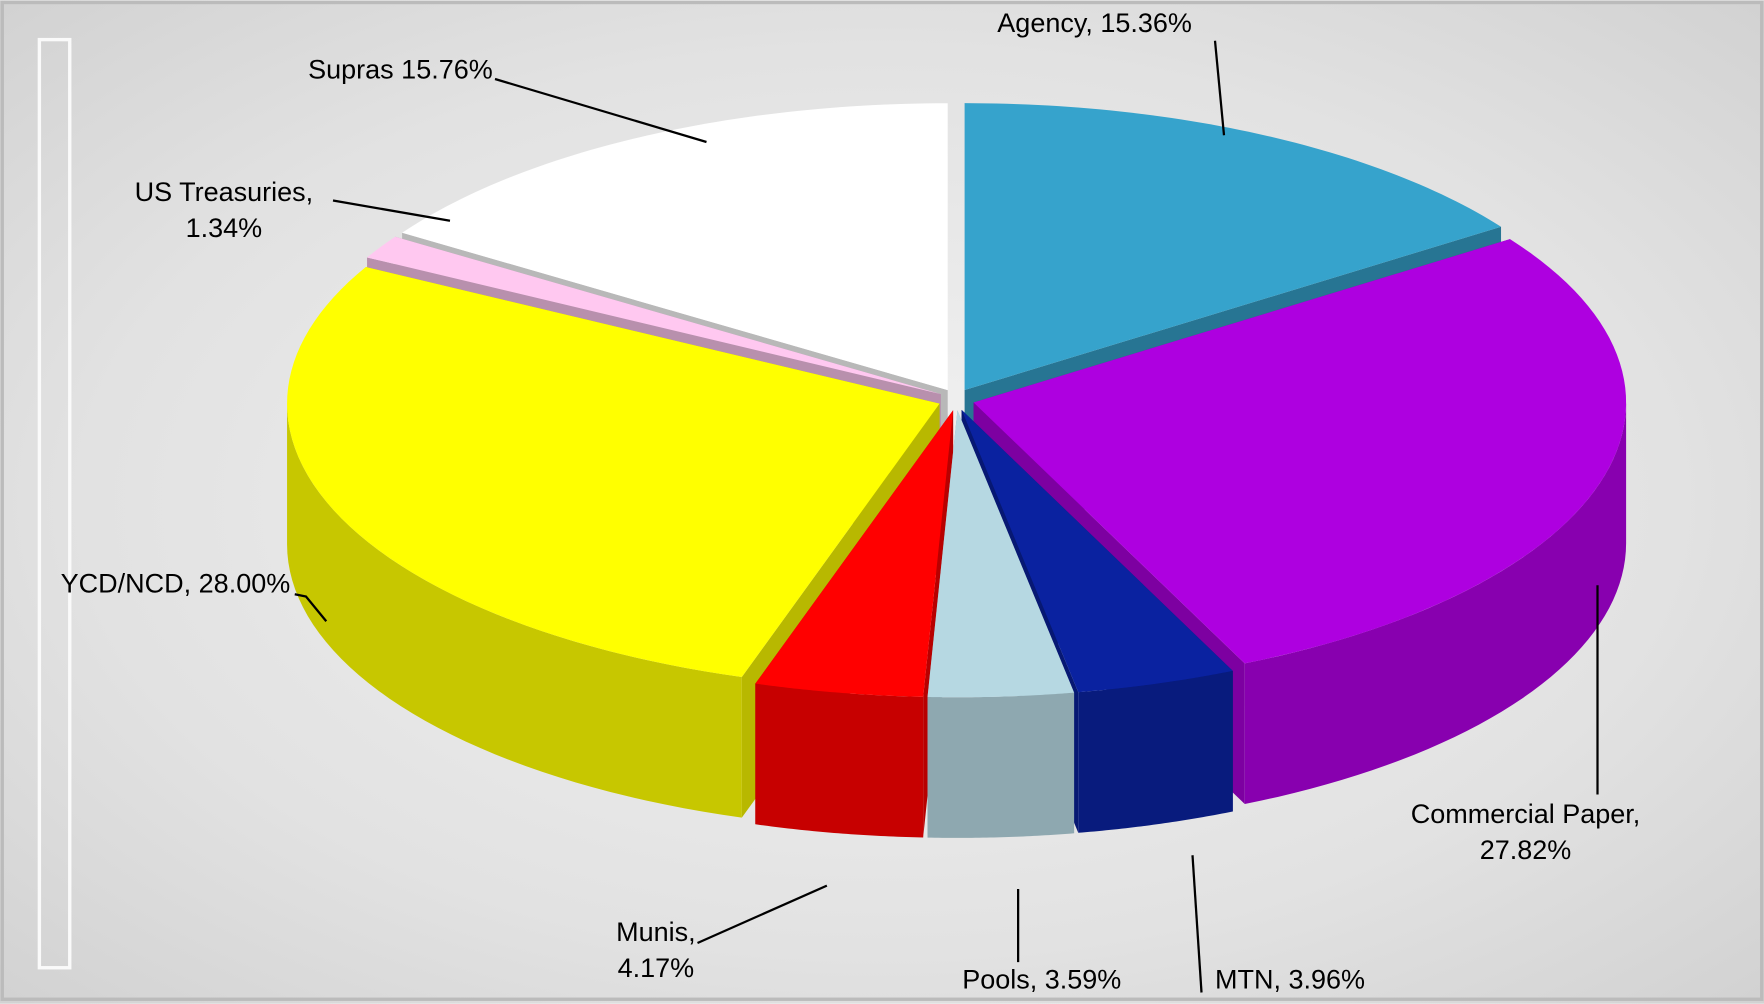 This screenshot has height=1004, width=1764. What do you see at coordinates (1041, 979) in the screenshot?
I see `data-label: Pools, 3.59%` at bounding box center [1041, 979].